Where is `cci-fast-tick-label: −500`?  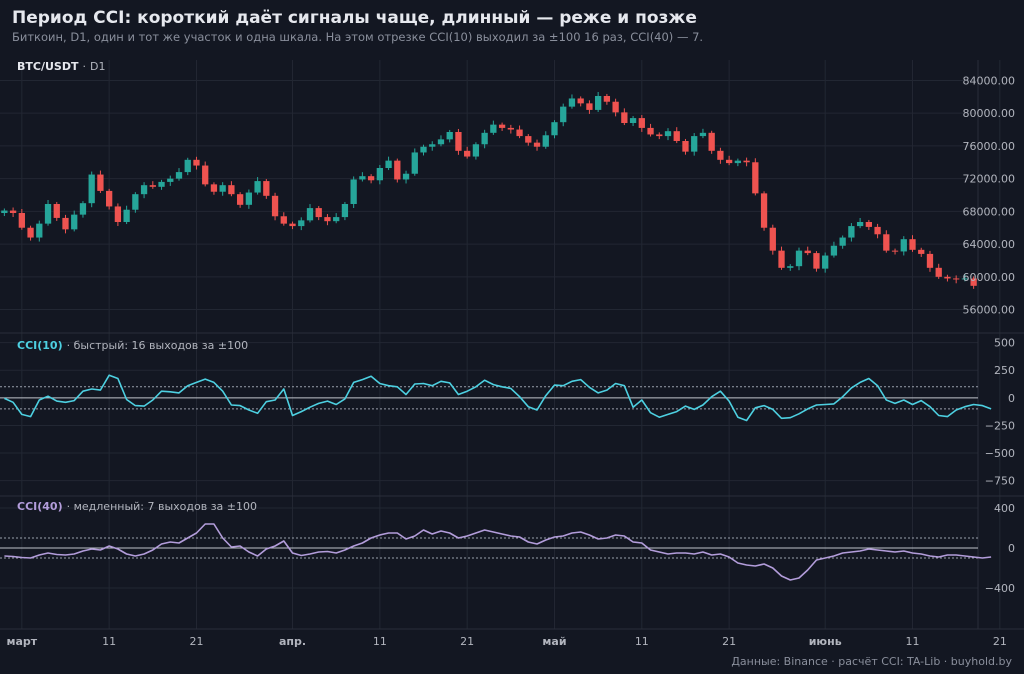 cci-fast-tick-label: −500 is located at coordinates (1000, 453).